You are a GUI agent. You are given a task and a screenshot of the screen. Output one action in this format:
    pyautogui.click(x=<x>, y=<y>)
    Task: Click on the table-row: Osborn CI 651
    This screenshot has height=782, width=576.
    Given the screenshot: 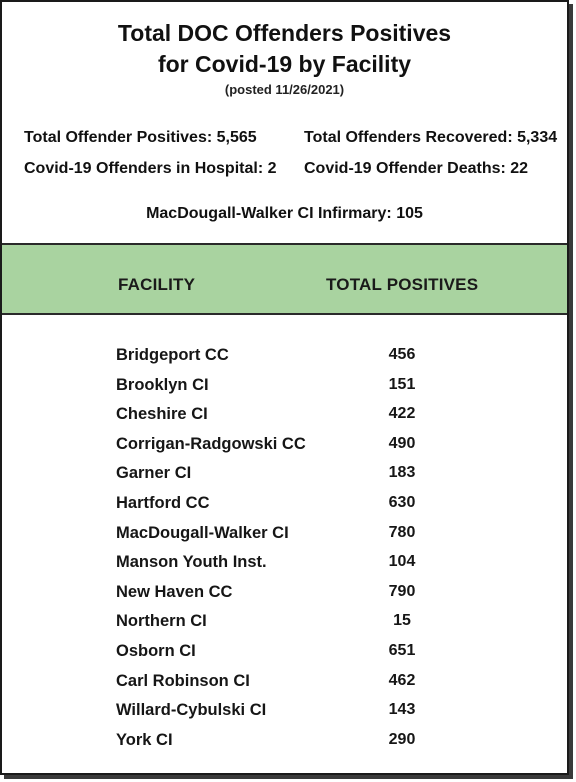 What is the action you would take?
    pyautogui.click(x=284, y=653)
    